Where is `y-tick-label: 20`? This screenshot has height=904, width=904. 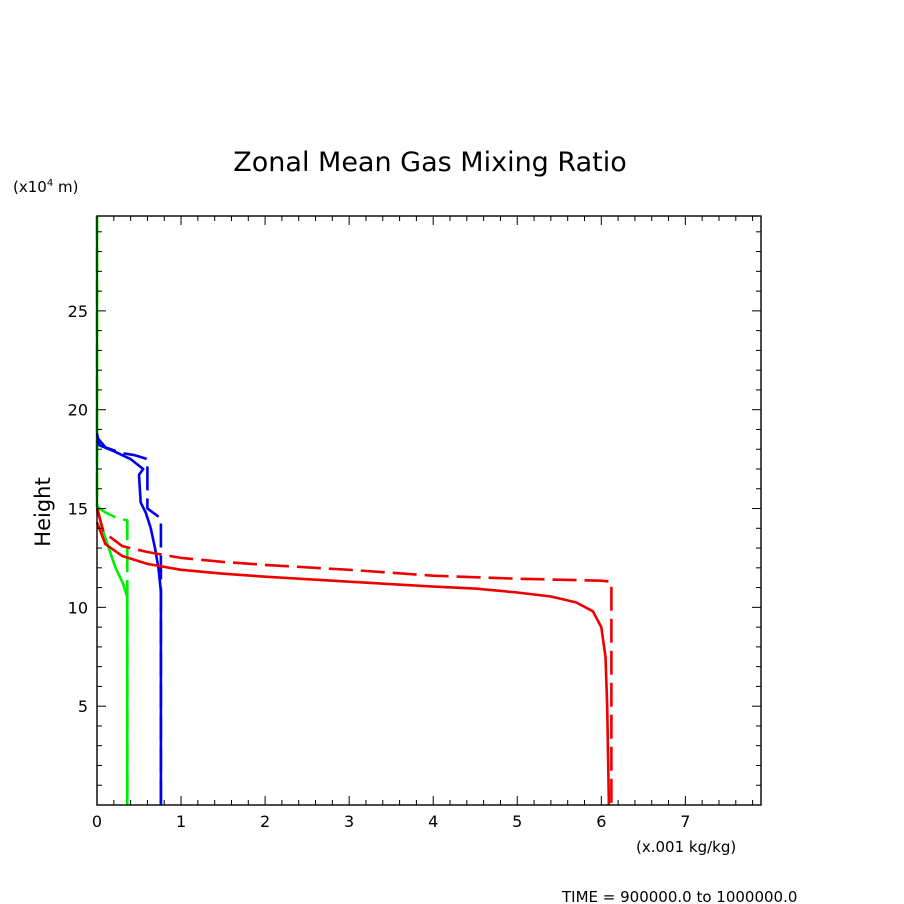 y-tick-label: 20 is located at coordinates (78, 410).